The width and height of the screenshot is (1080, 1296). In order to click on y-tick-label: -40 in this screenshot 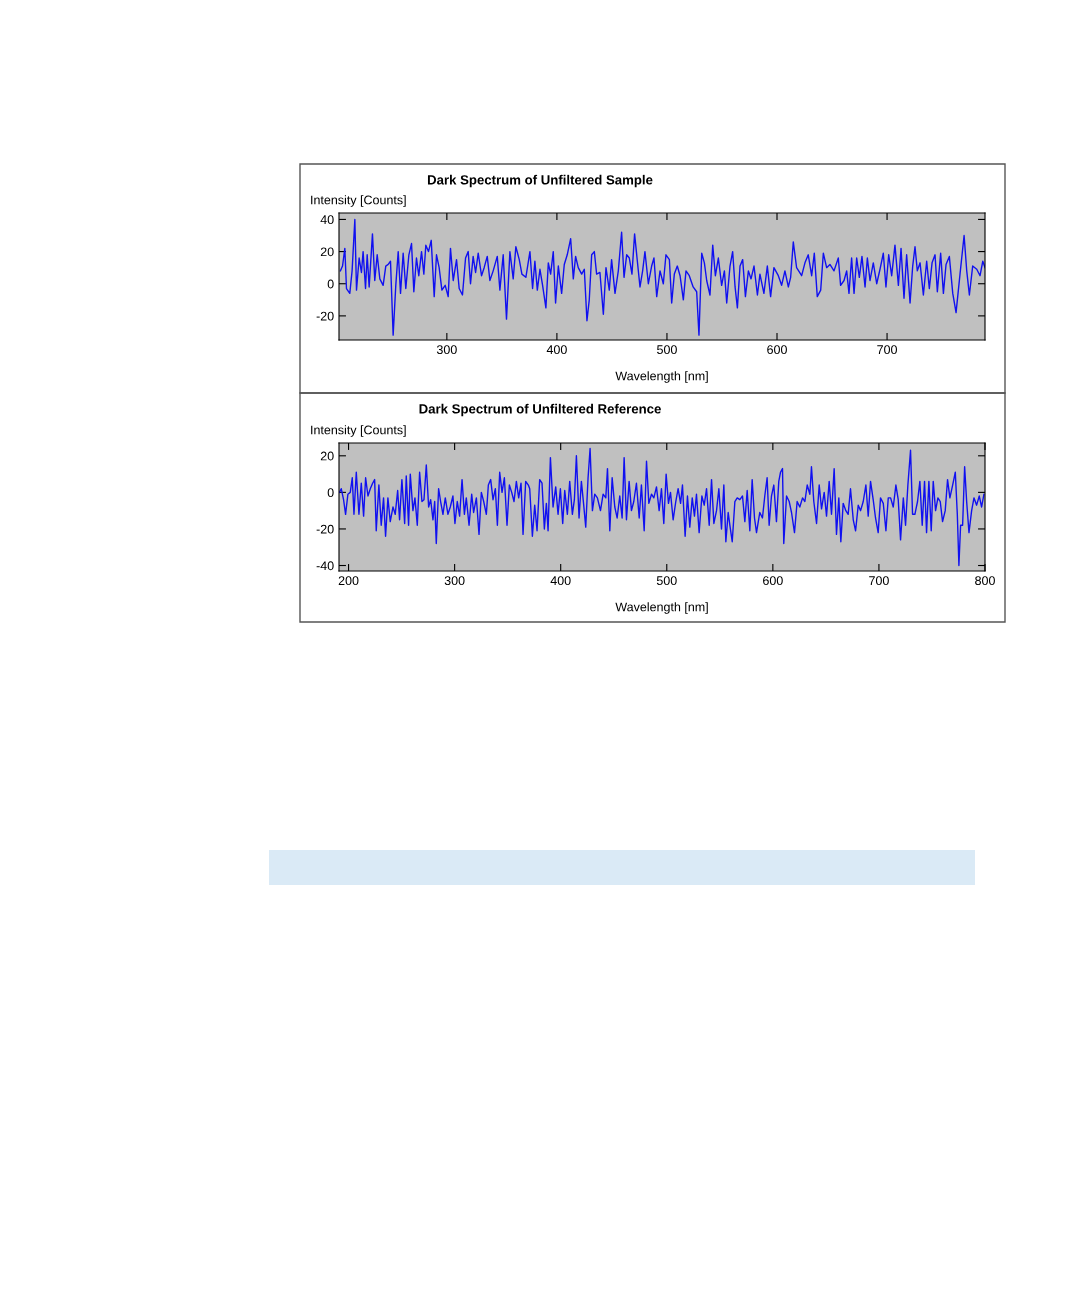, I will do `click(325, 566)`.